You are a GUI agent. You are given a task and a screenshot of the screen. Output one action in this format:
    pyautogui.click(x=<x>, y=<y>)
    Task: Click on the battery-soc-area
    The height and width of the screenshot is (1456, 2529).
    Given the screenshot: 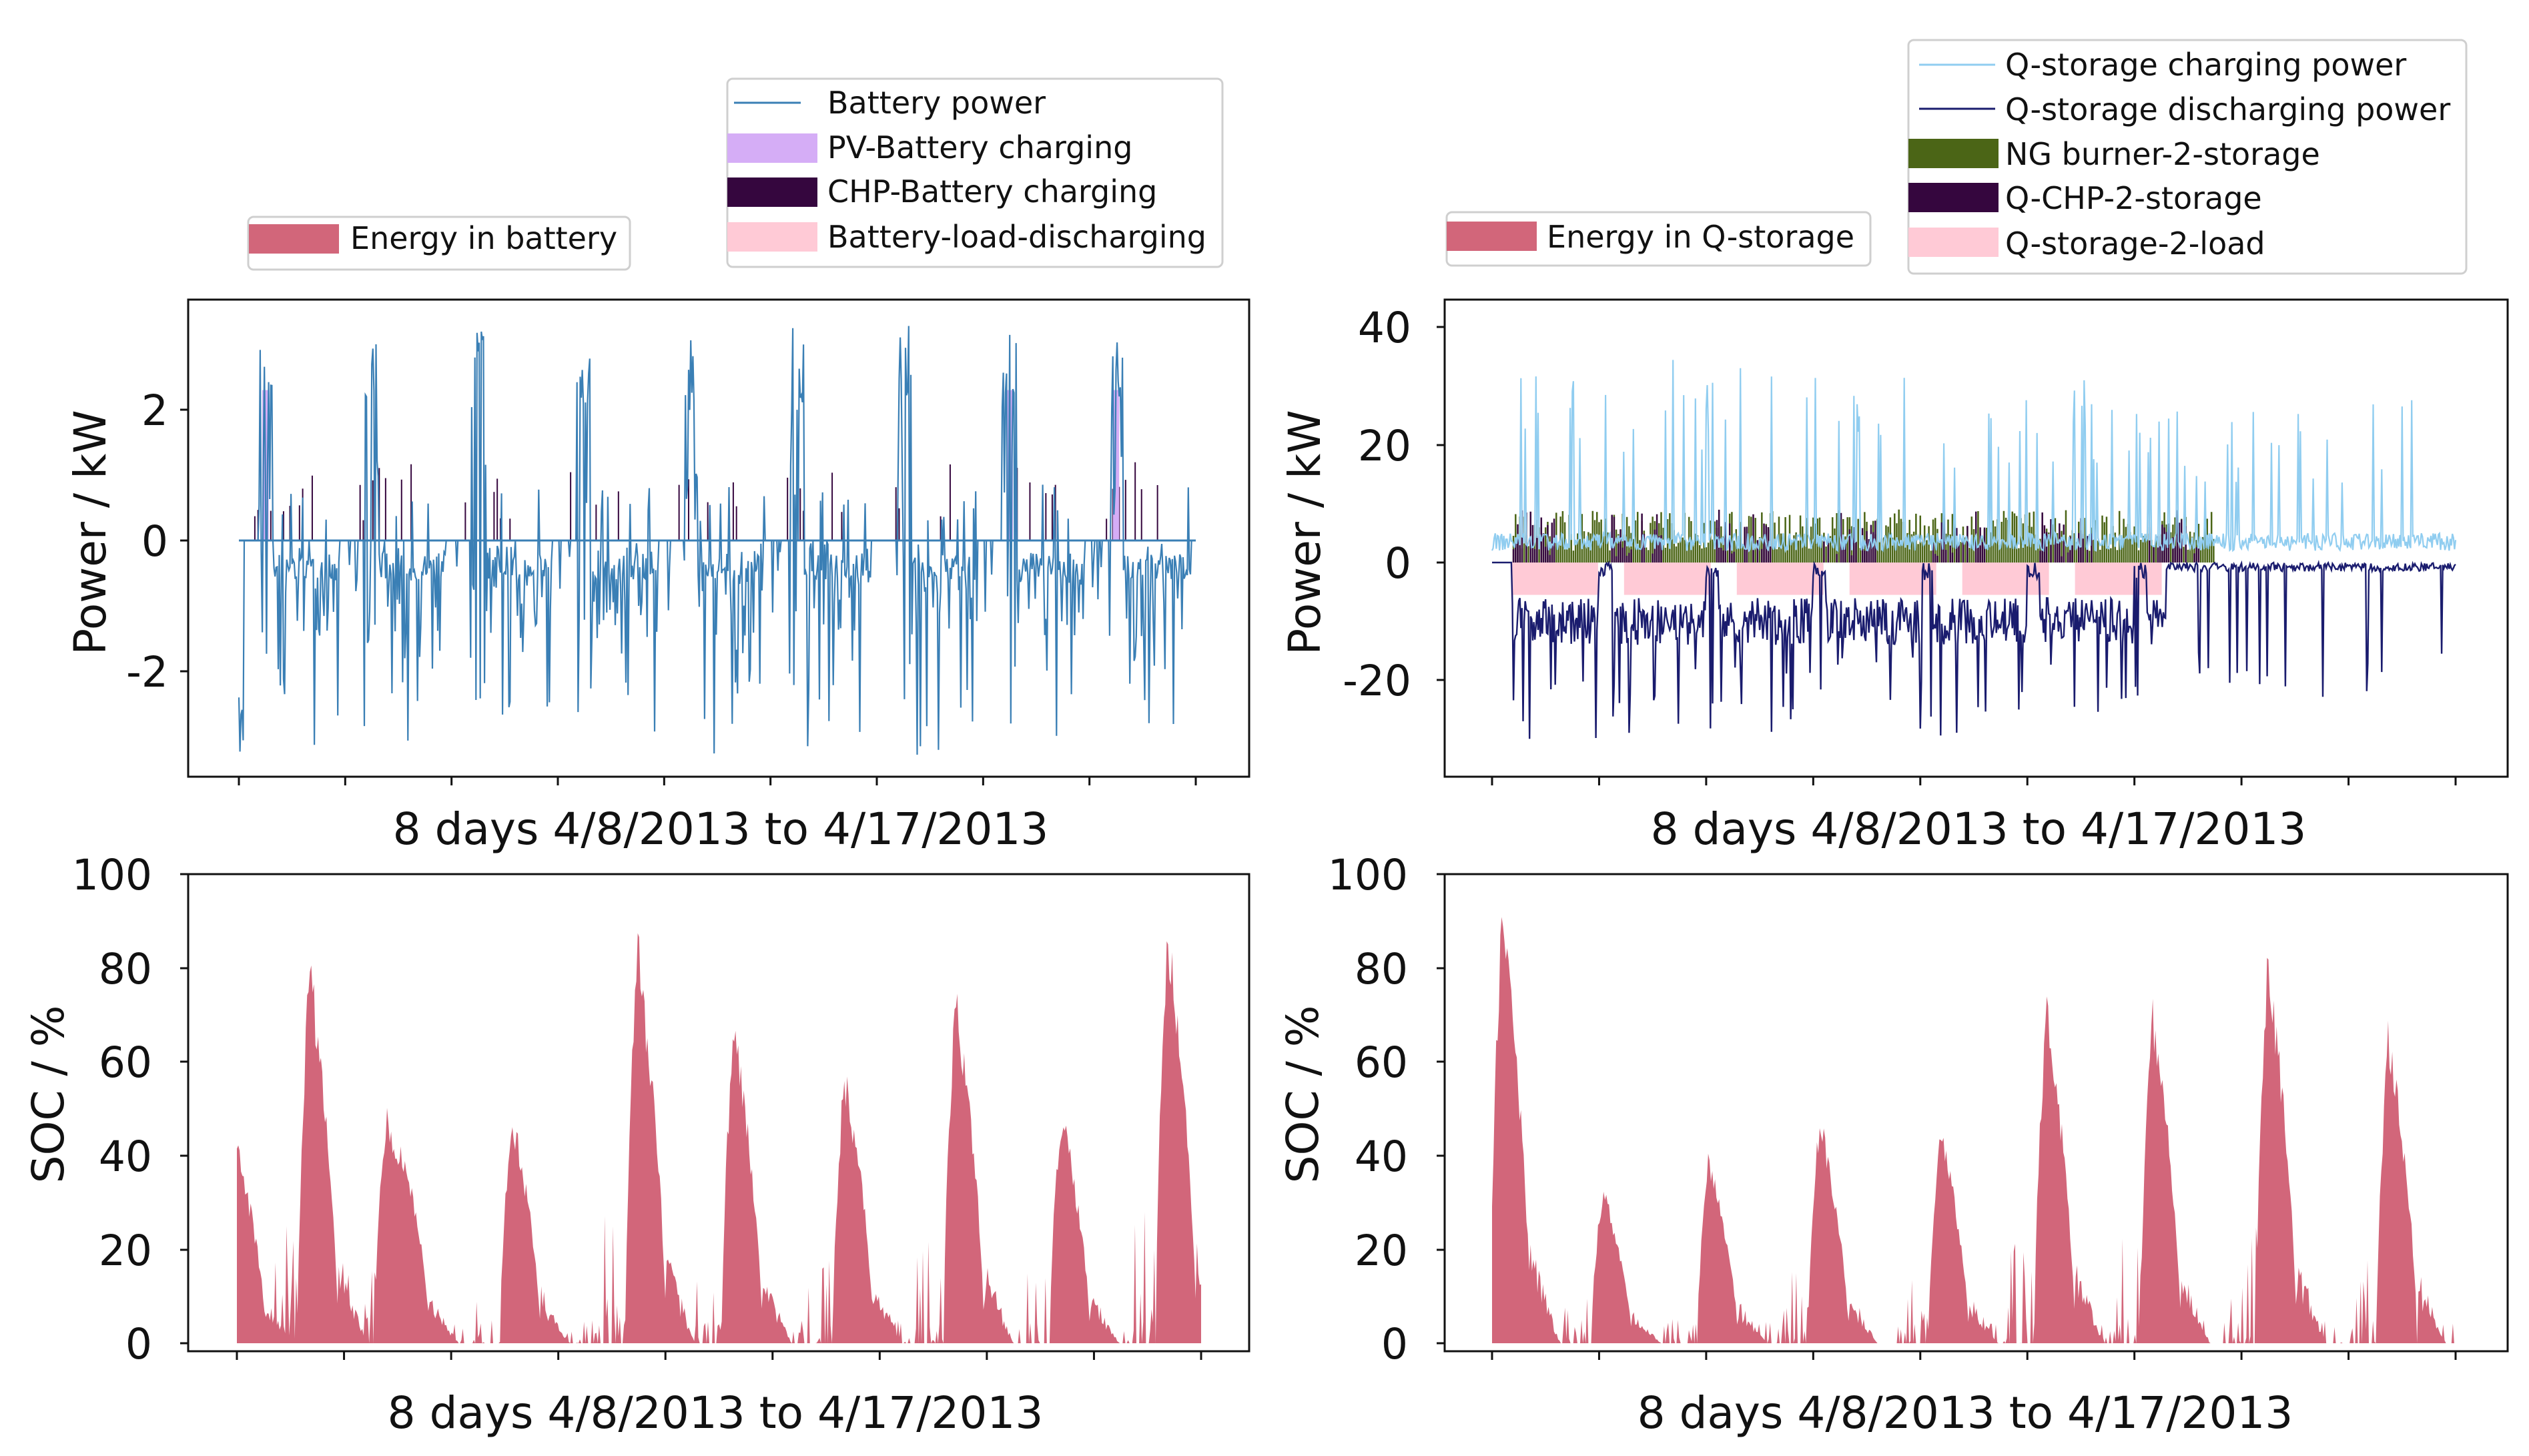 What is the action you would take?
    pyautogui.click(x=719, y=1138)
    